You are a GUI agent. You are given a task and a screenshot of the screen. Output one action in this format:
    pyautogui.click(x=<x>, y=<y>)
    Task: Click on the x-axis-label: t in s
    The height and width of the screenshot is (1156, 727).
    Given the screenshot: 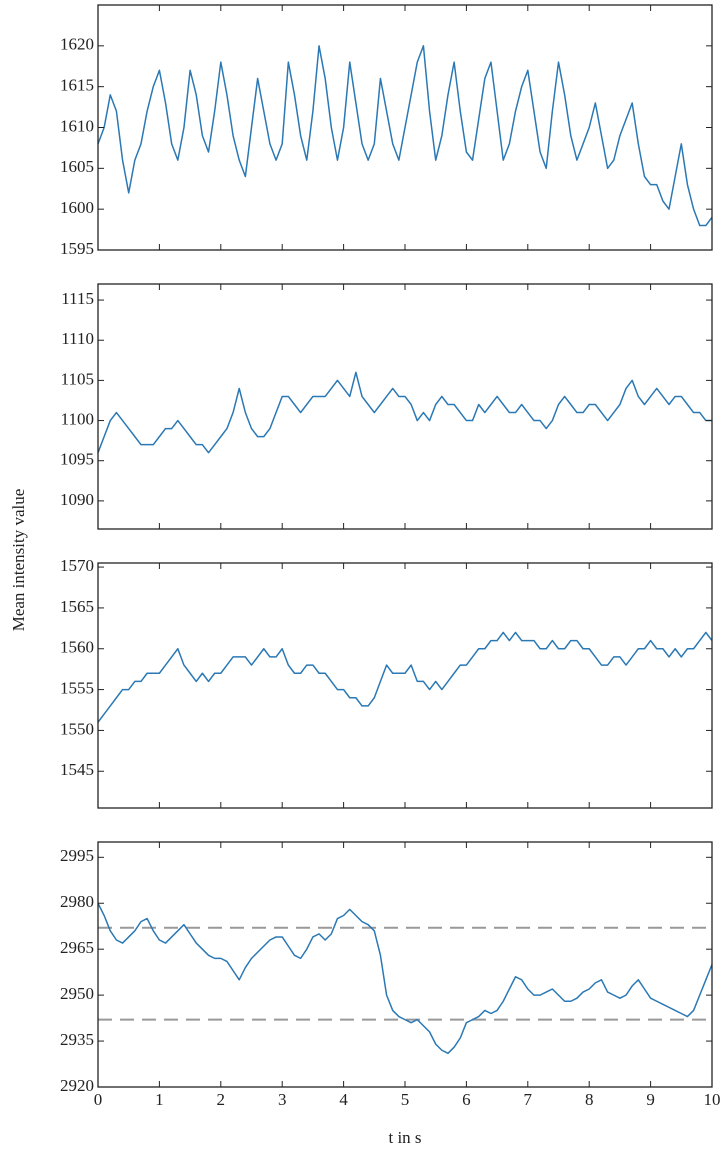 What is the action you would take?
    pyautogui.click(x=404, y=1137)
    